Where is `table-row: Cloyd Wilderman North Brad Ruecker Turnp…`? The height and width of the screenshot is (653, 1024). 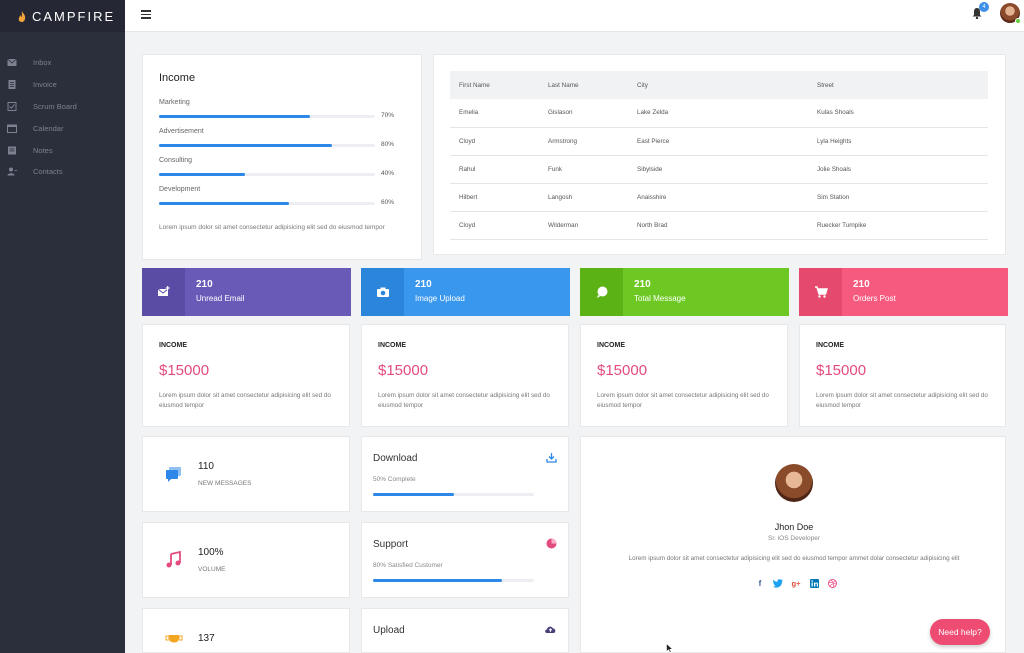 table-row: Cloyd Wilderman North Brad Ruecker Turnp… is located at coordinates (719, 225).